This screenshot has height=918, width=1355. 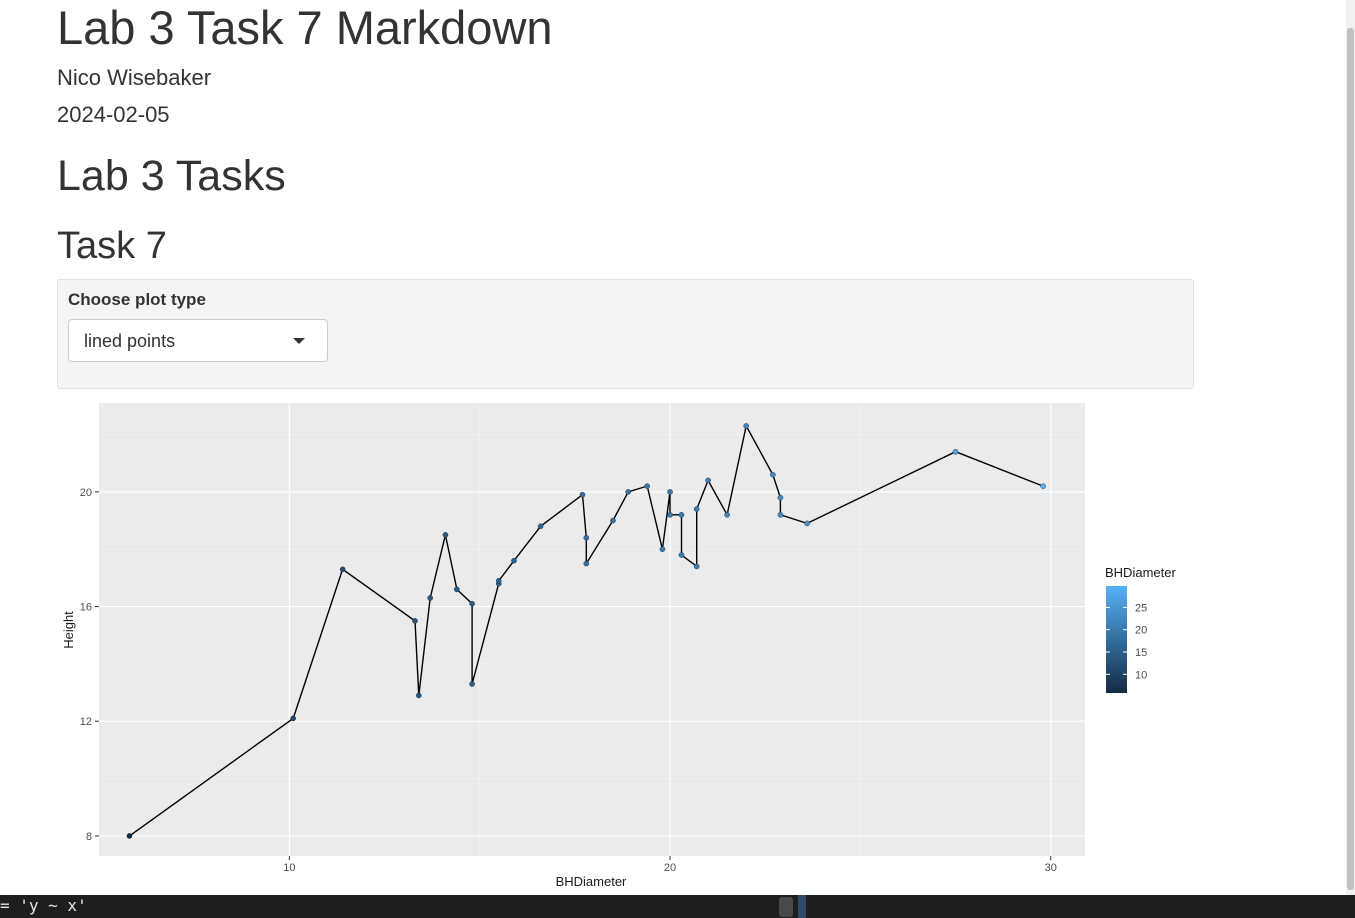 I want to click on page-scrollbar, so click(x=1350, y=447).